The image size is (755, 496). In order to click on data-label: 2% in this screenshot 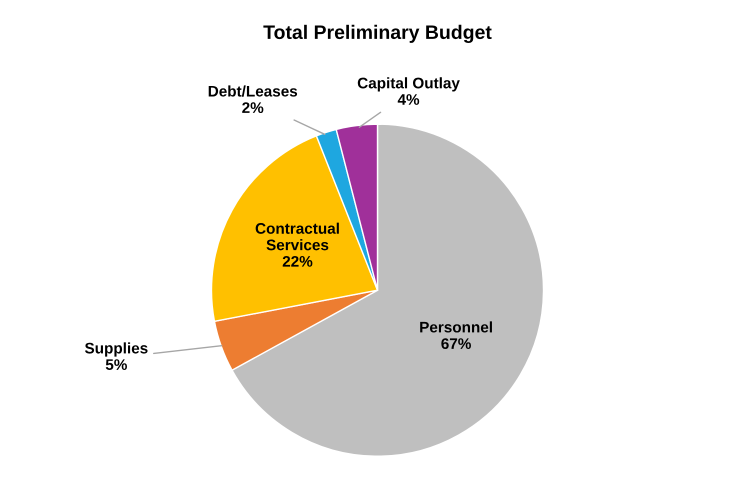, I will do `click(253, 108)`.